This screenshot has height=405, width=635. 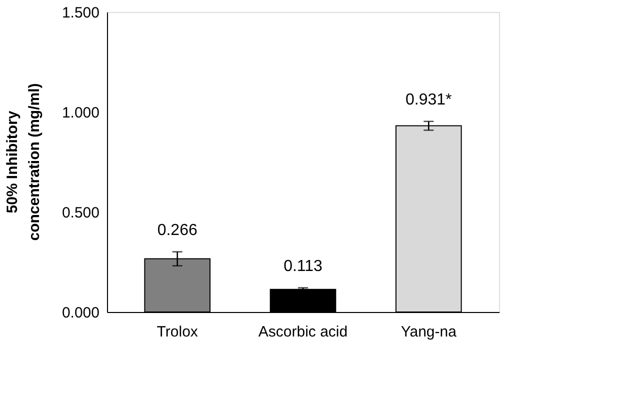 I want to click on x-tick-label: Trolox, so click(x=177, y=332).